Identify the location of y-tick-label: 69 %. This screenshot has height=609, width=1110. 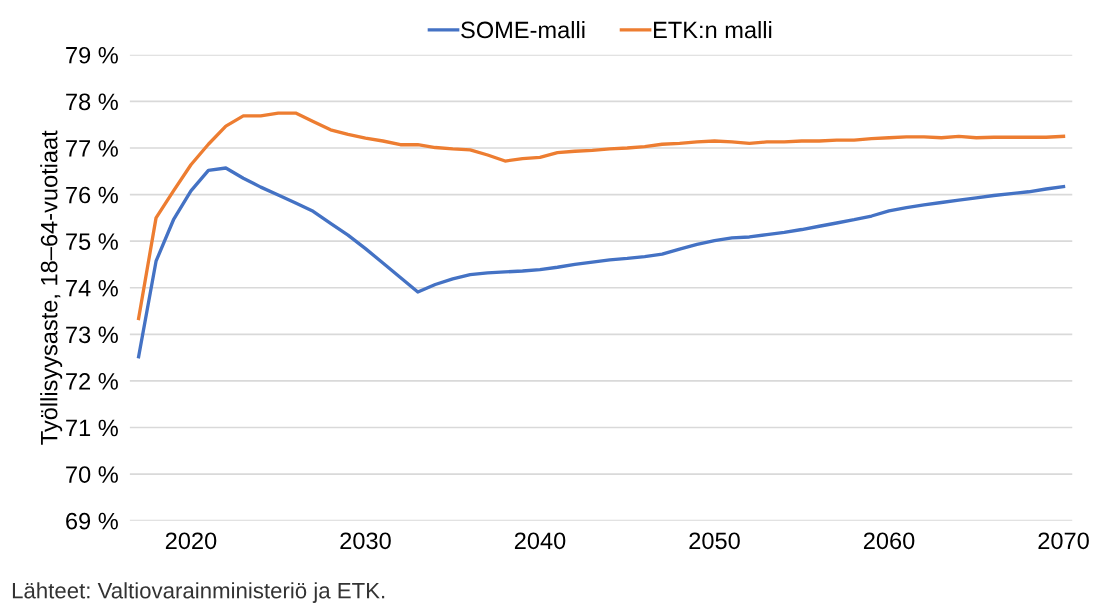
(92, 521).